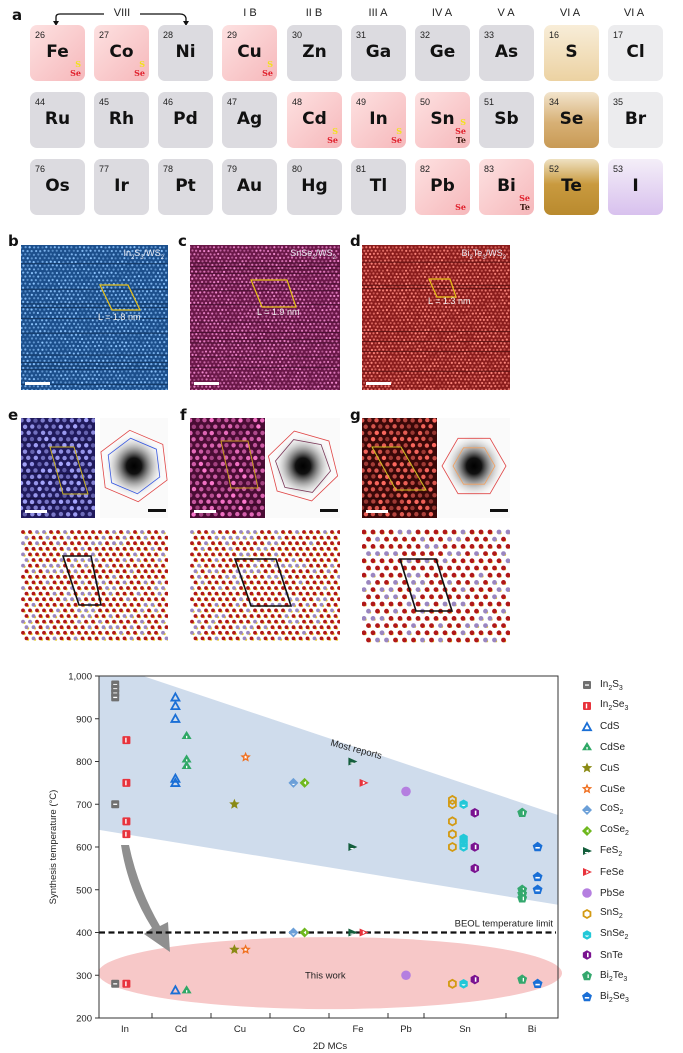 The height and width of the screenshot is (1053, 683). I want to click on atomic-number: 44, so click(40, 102).